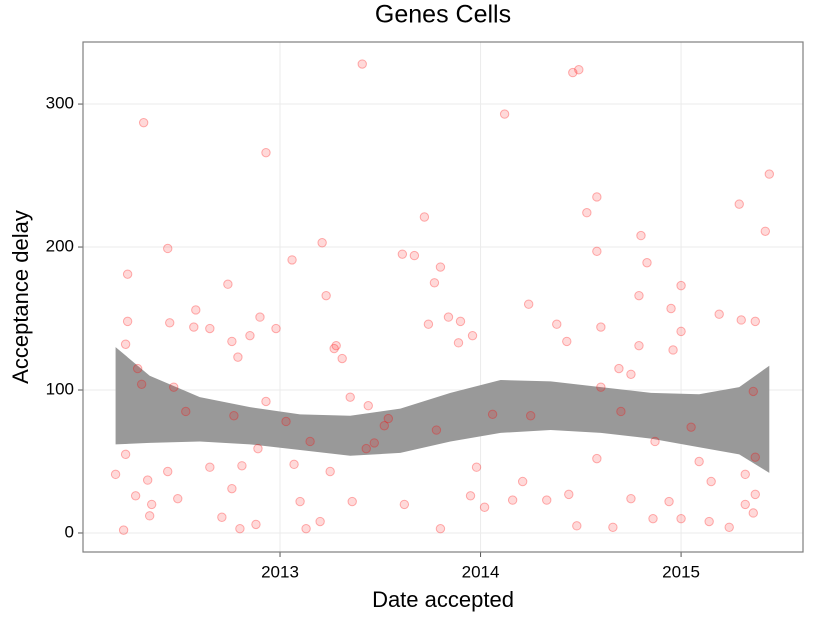  What do you see at coordinates (69, 531) in the screenshot?
I see `y-tick-label: 0` at bounding box center [69, 531].